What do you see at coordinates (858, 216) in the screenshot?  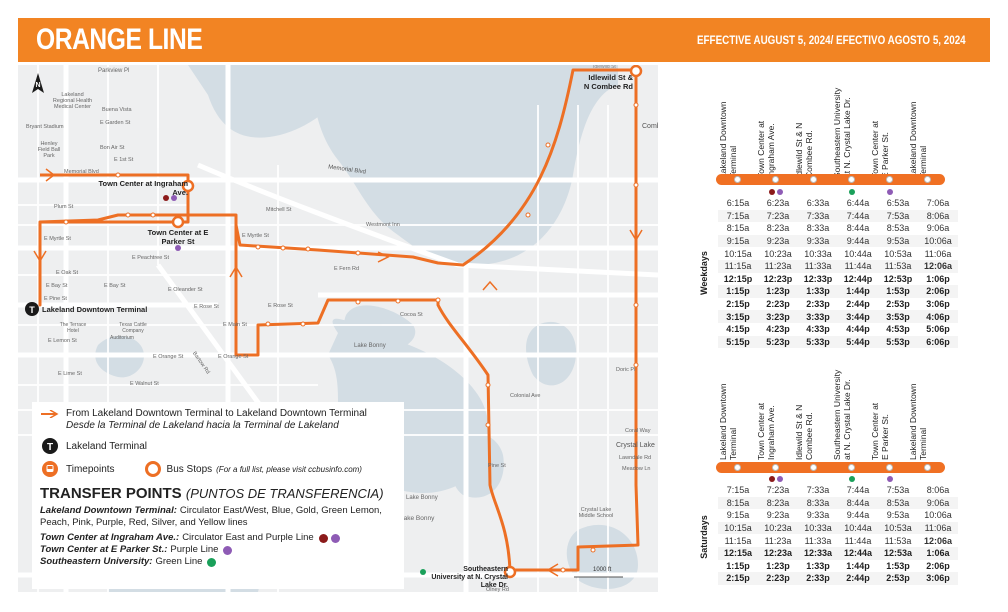 I see `departure-time: 7:44a` at bounding box center [858, 216].